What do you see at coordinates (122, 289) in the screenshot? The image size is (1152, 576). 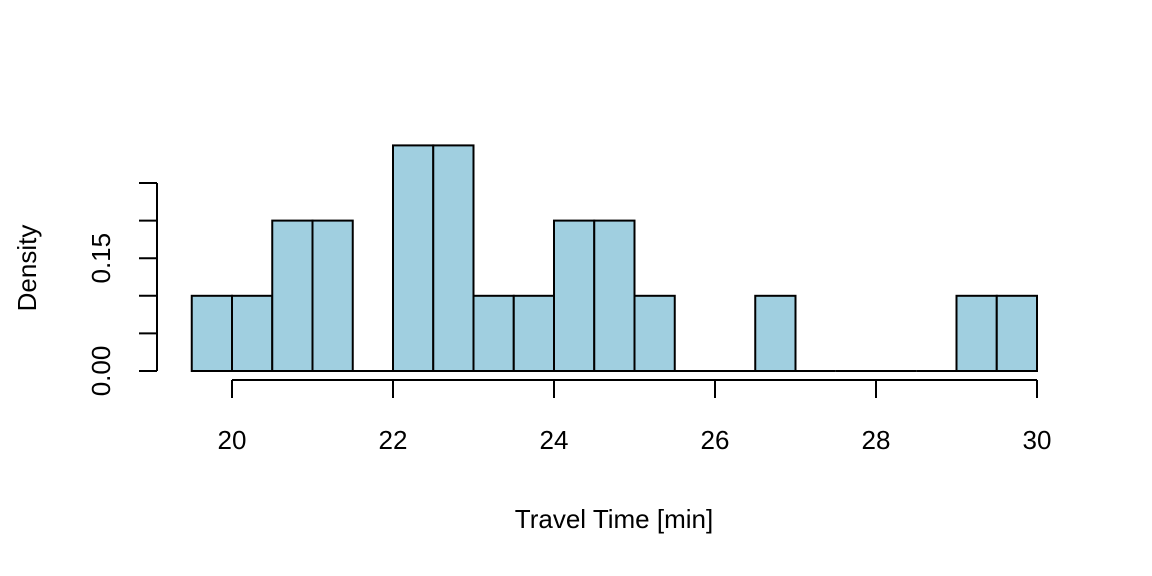 I see `y-axis: 0.00 0.15` at bounding box center [122, 289].